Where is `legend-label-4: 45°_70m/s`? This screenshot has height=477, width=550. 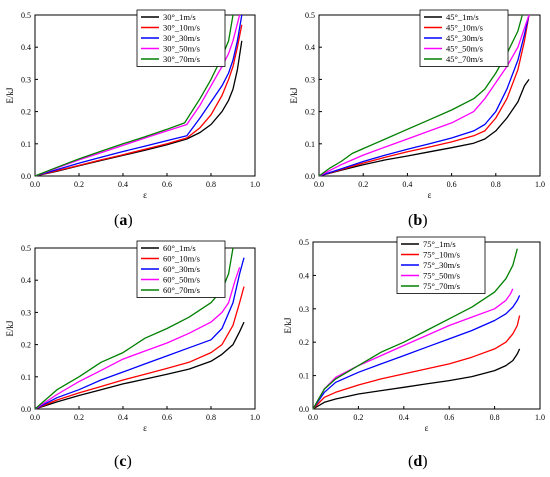 legend-label-4: 45°_70m/s is located at coordinates (464, 59).